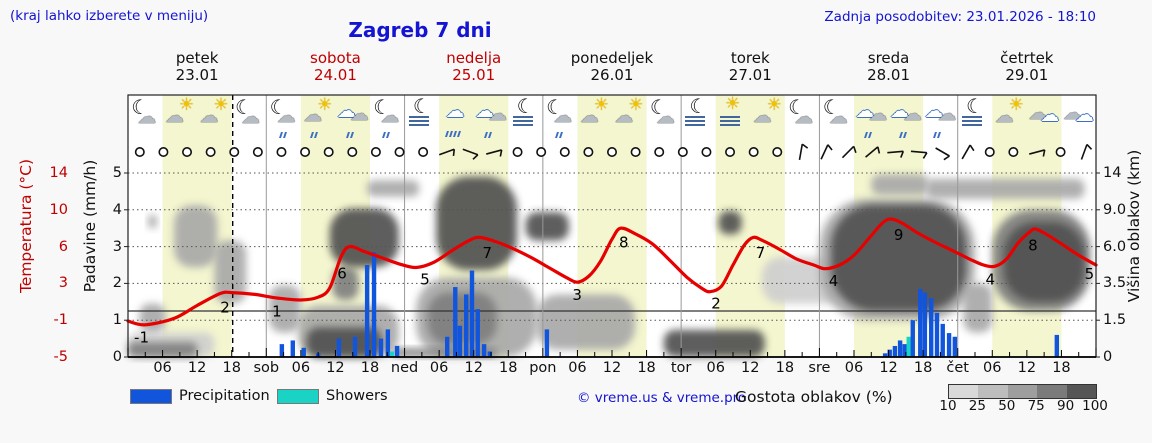  What do you see at coordinates (889, 75) in the screenshot?
I see `day-date: 28.01` at bounding box center [889, 75].